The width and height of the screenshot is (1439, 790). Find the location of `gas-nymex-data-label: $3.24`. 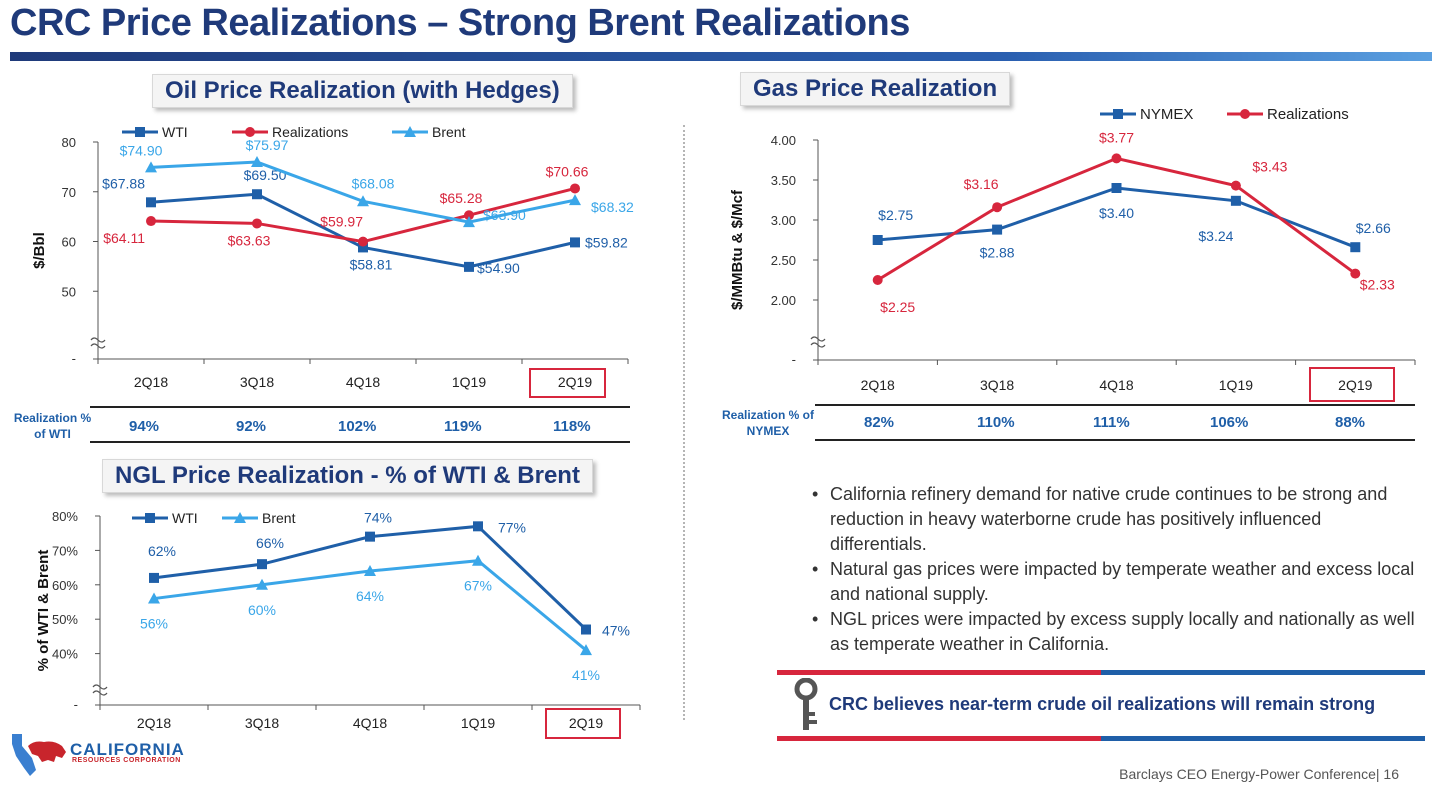

gas-nymex-data-label: $3.24 is located at coordinates (1215, 236).